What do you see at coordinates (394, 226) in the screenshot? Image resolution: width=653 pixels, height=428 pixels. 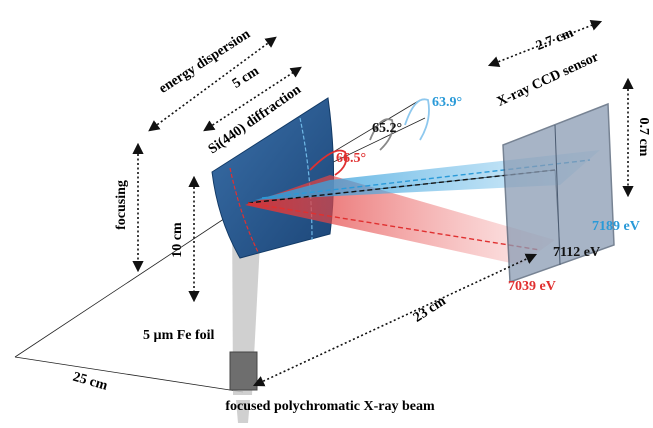 I see `red-ray` at bounding box center [394, 226].